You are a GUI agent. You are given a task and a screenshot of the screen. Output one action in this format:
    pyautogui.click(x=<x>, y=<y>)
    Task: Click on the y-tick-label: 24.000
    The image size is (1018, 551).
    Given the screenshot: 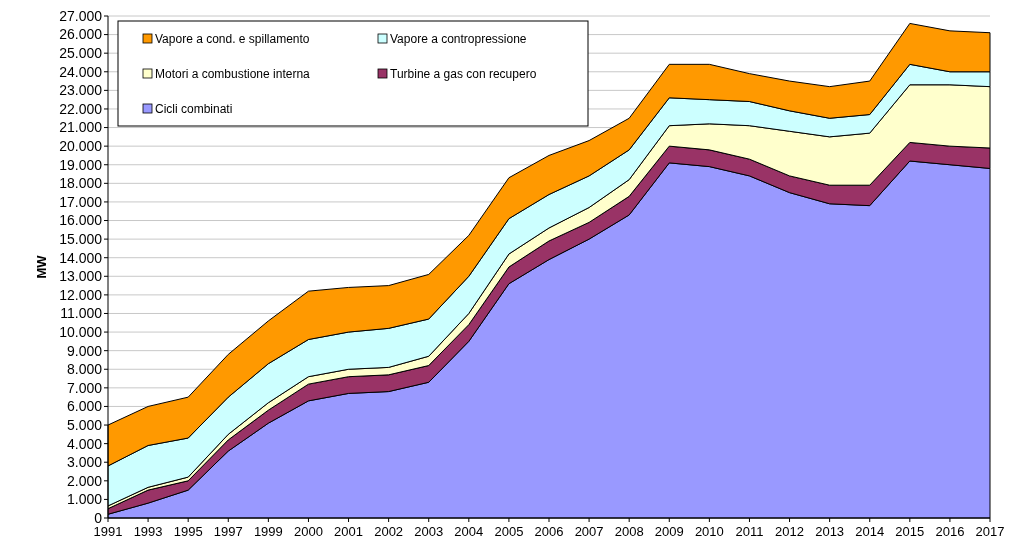 What is the action you would take?
    pyautogui.click(x=81, y=71)
    